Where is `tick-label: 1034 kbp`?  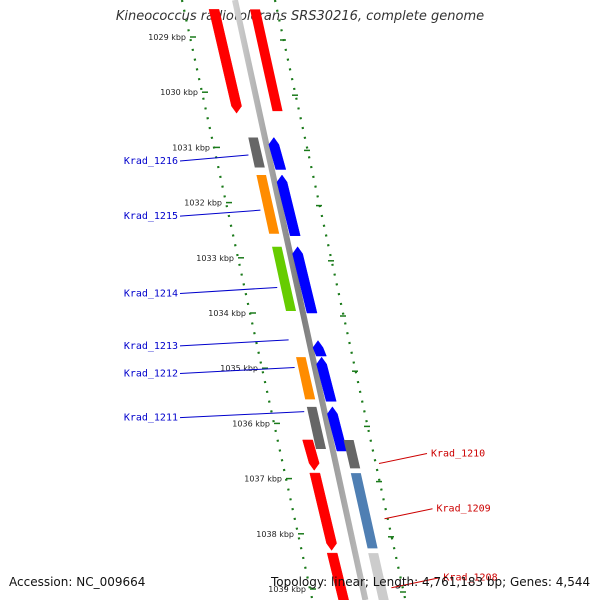 tick-label: 1034 kbp is located at coordinates (227, 313).